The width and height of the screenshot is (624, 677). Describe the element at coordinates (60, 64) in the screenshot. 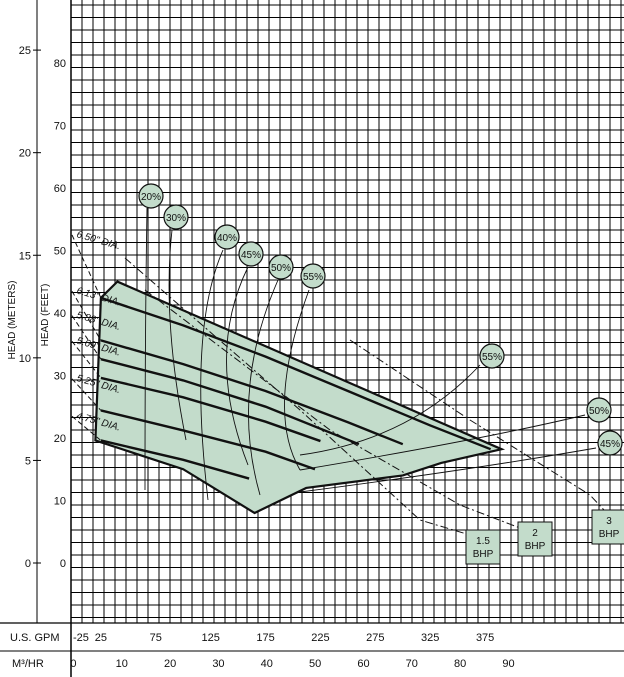

I see `feet-tick-label: 80` at that location.